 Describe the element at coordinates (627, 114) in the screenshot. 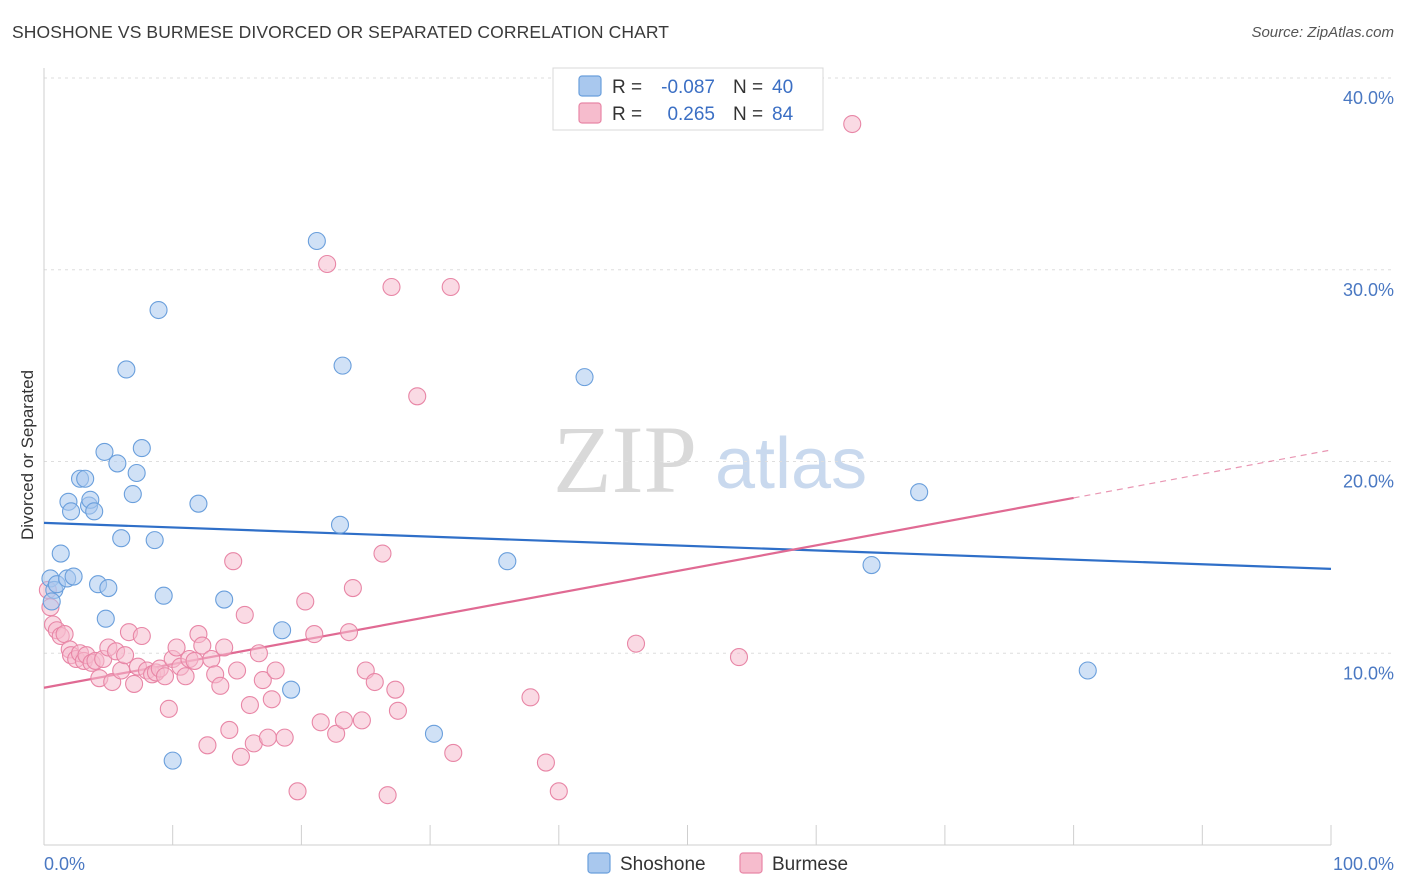

I see `legend-r-label-burmese: R =` at that location.